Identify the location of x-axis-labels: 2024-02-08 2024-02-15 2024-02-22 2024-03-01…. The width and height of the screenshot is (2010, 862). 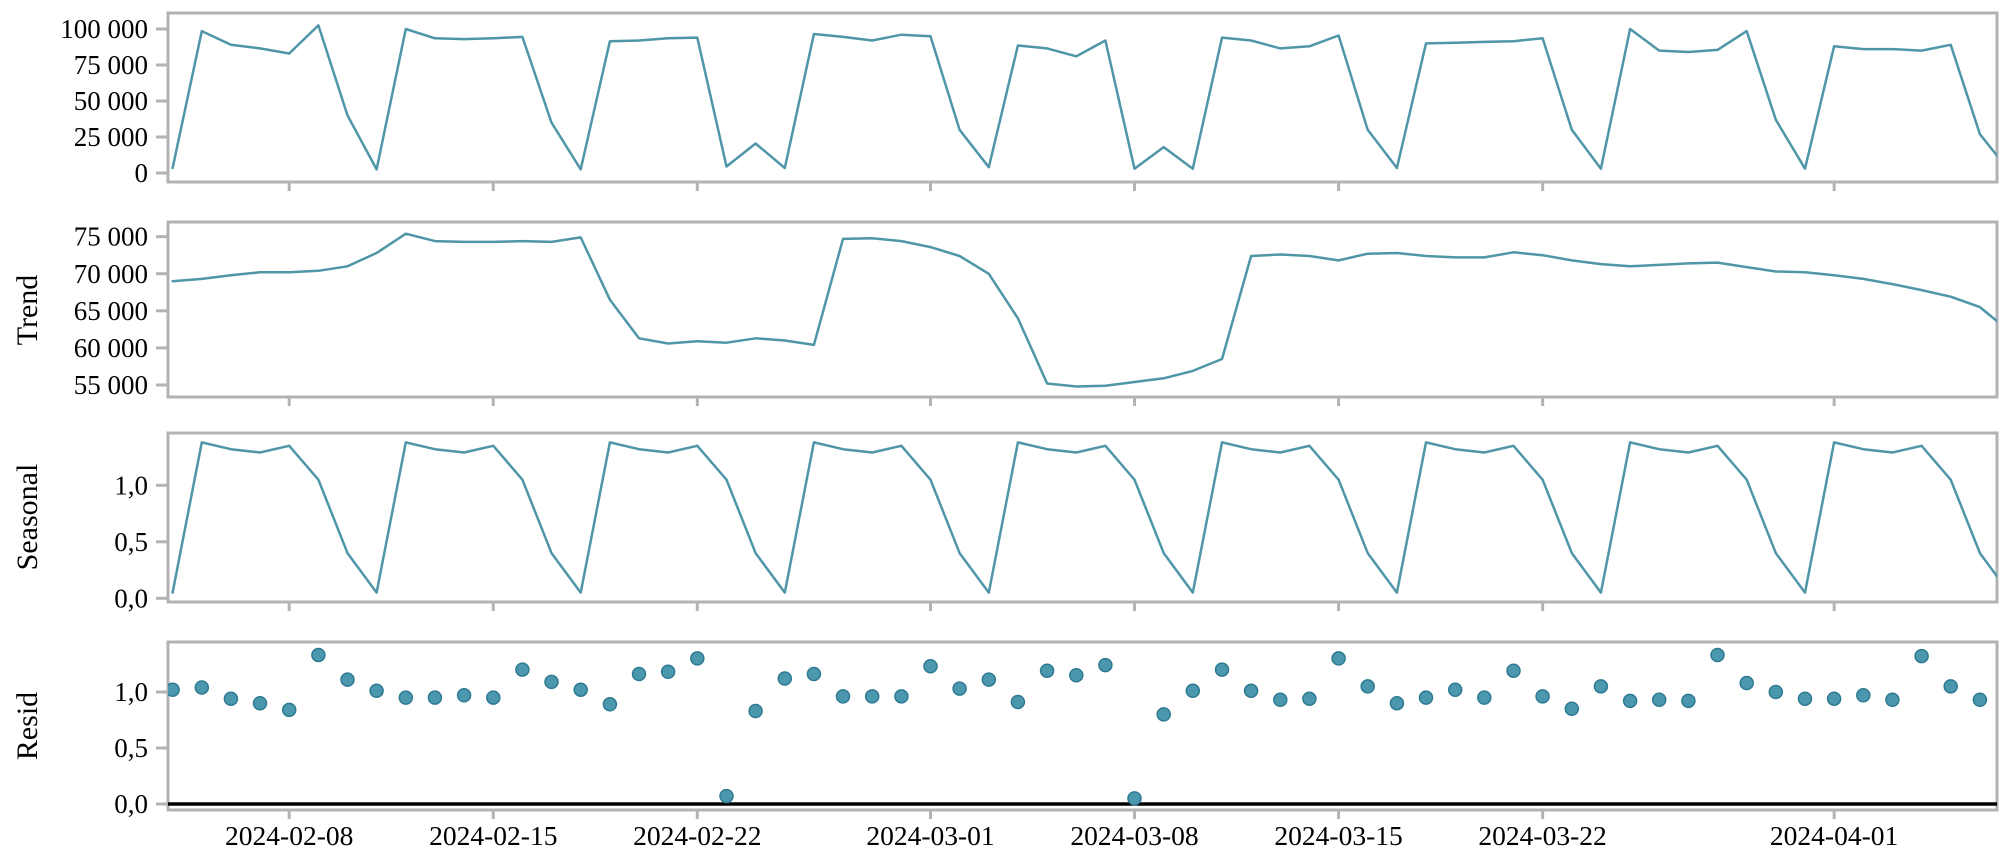
(1061, 835).